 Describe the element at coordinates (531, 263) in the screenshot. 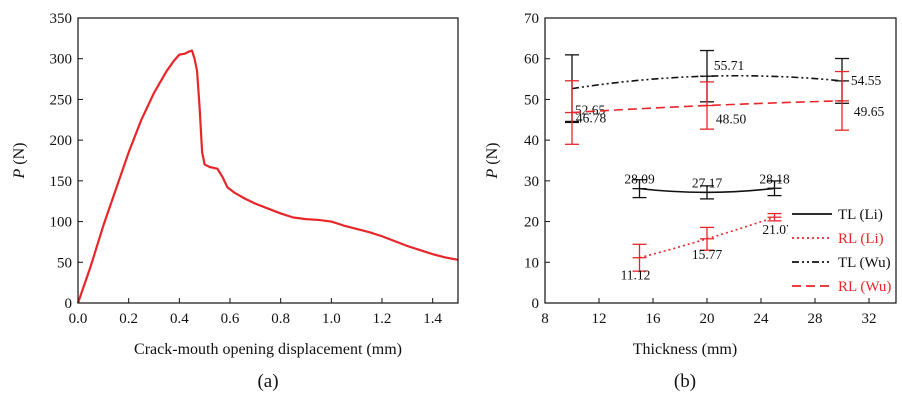

I see `y-tick-label: 10` at that location.